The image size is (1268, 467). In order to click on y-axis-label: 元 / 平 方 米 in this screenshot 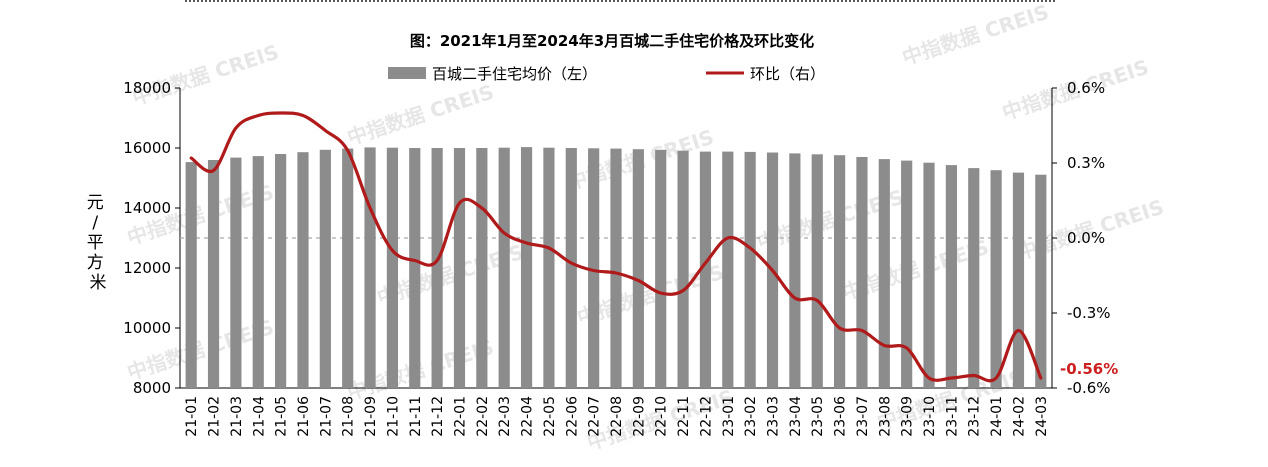, I will do `click(98, 243)`.